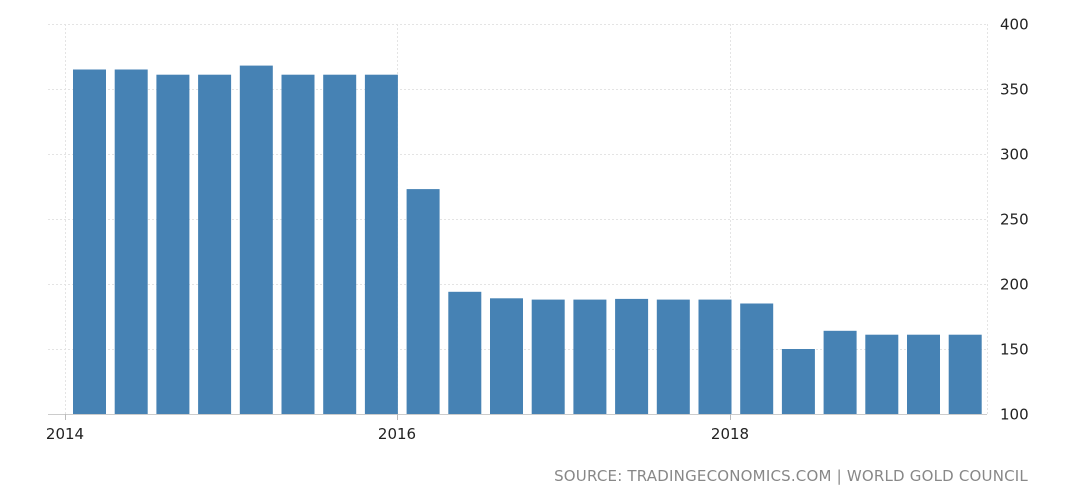  Describe the element at coordinates (381, 244) in the screenshot. I see `bar-2015-Q4` at that location.